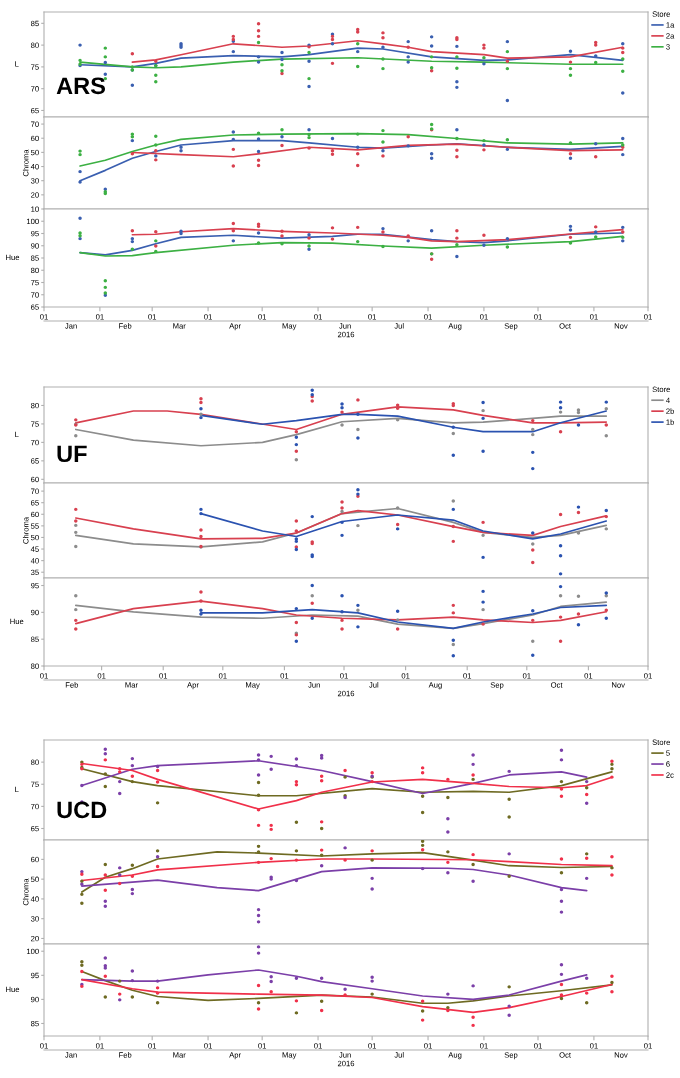 The height and width of the screenshot is (1078, 680). What do you see at coordinates (81, 86) in the screenshot?
I see `text: ARS` at bounding box center [81, 86].